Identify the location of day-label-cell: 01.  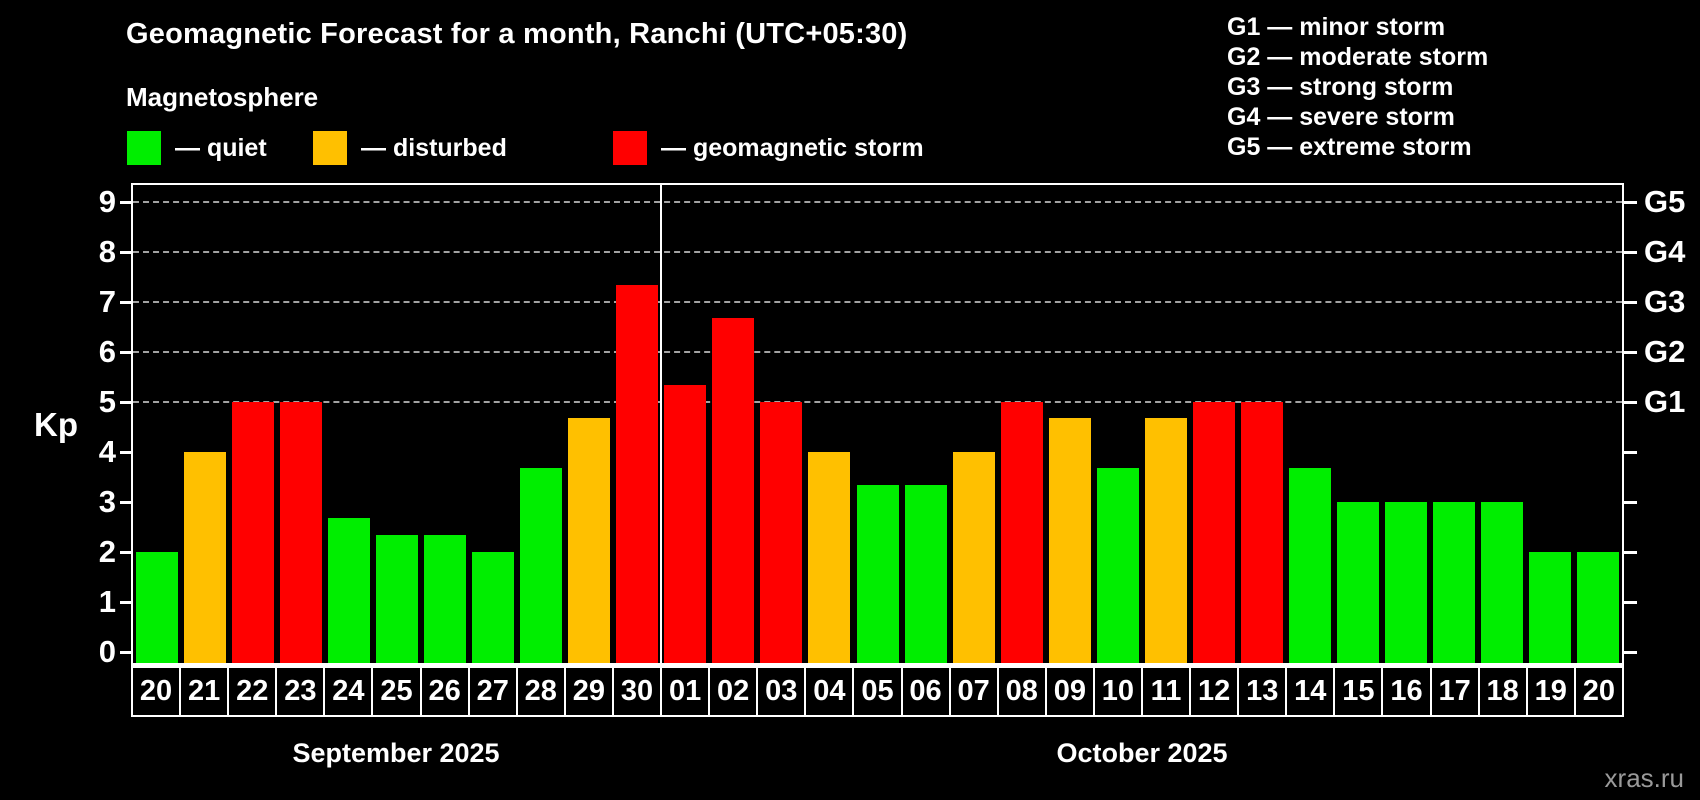
(685, 691).